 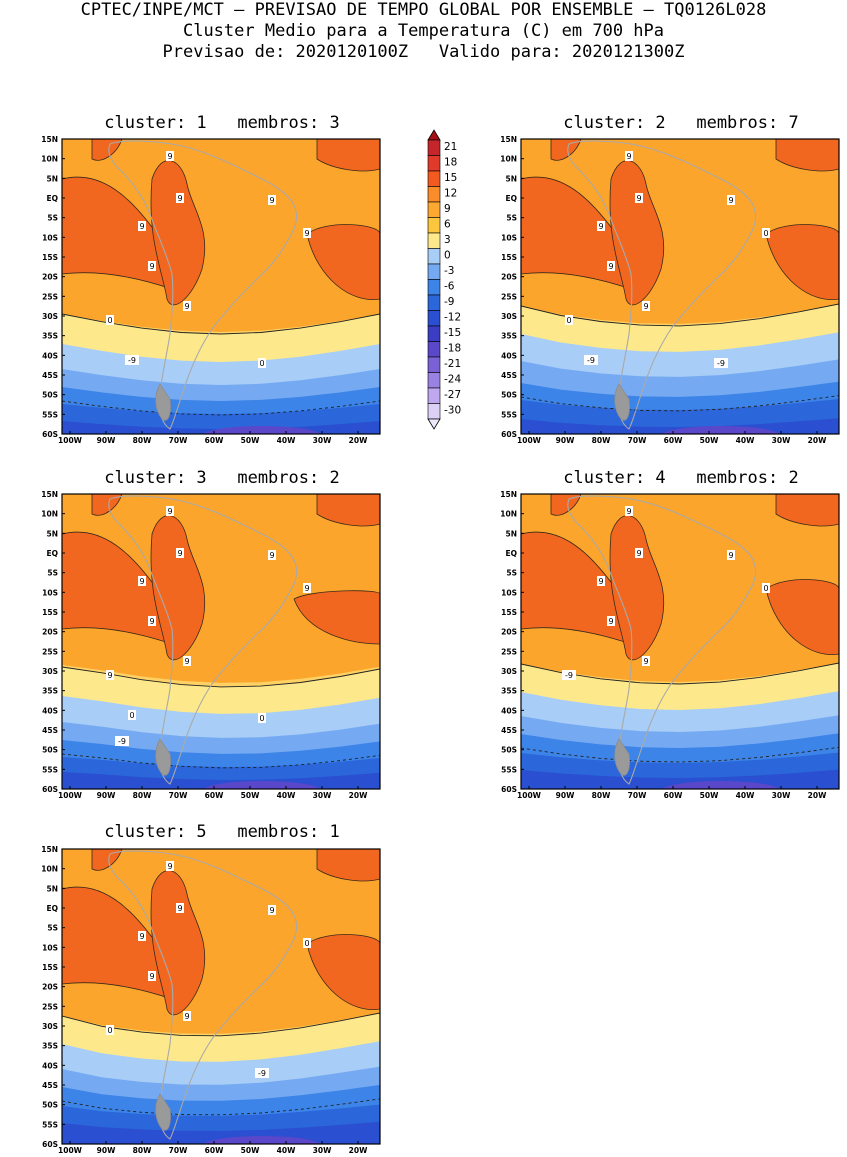 I want to click on lon-tick-label: 90W, so click(x=106, y=795).